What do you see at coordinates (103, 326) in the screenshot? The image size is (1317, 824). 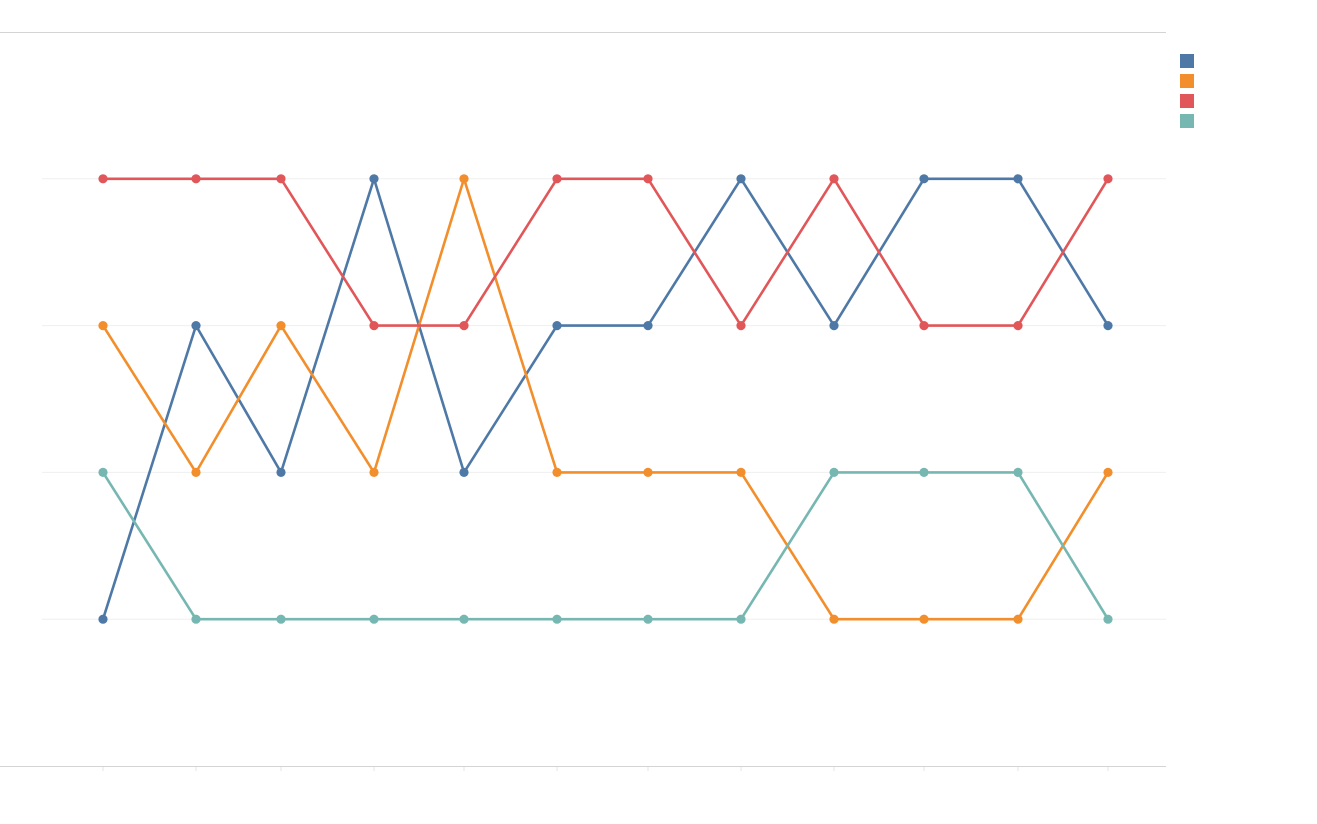 I see `data-point-s2-x1` at bounding box center [103, 326].